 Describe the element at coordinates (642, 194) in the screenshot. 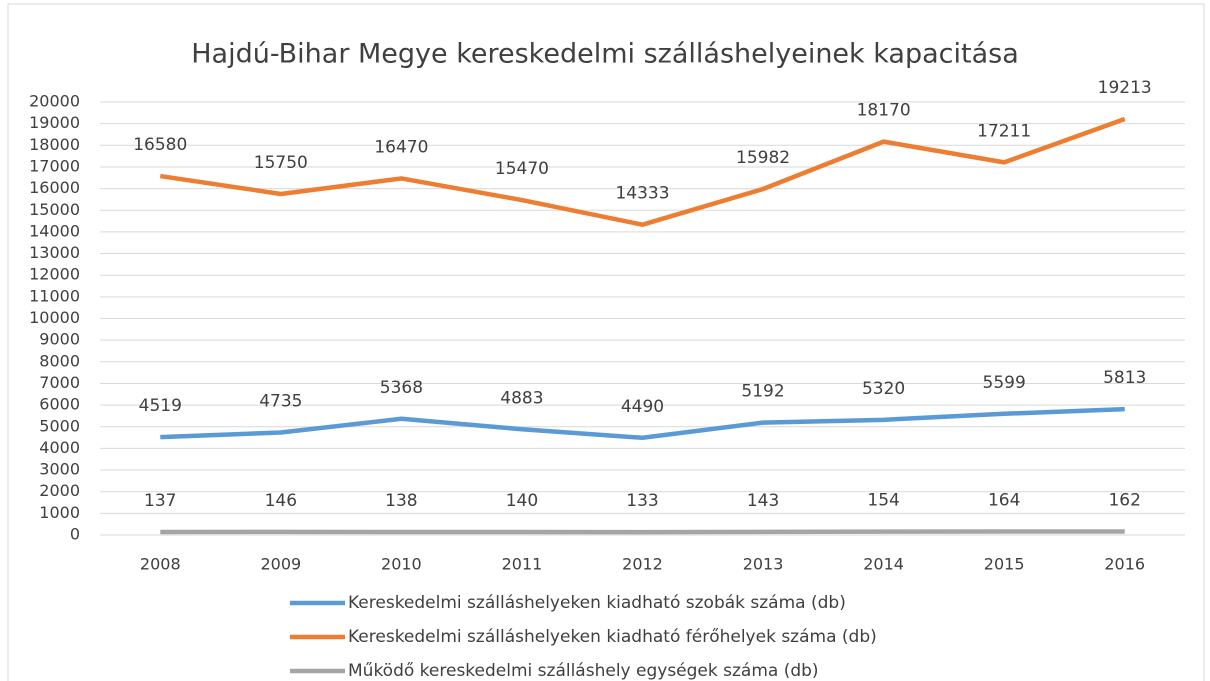

I see `data-label: 14333` at that location.